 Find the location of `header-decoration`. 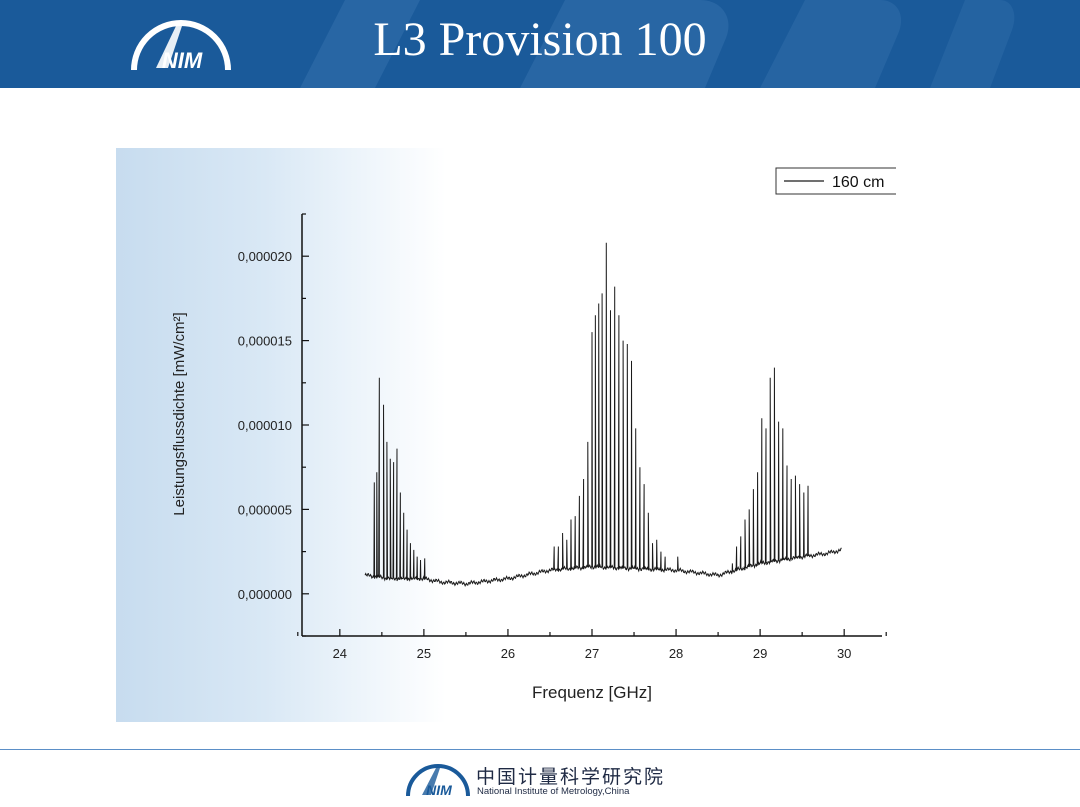

header-decoration is located at coordinates (657, 44).